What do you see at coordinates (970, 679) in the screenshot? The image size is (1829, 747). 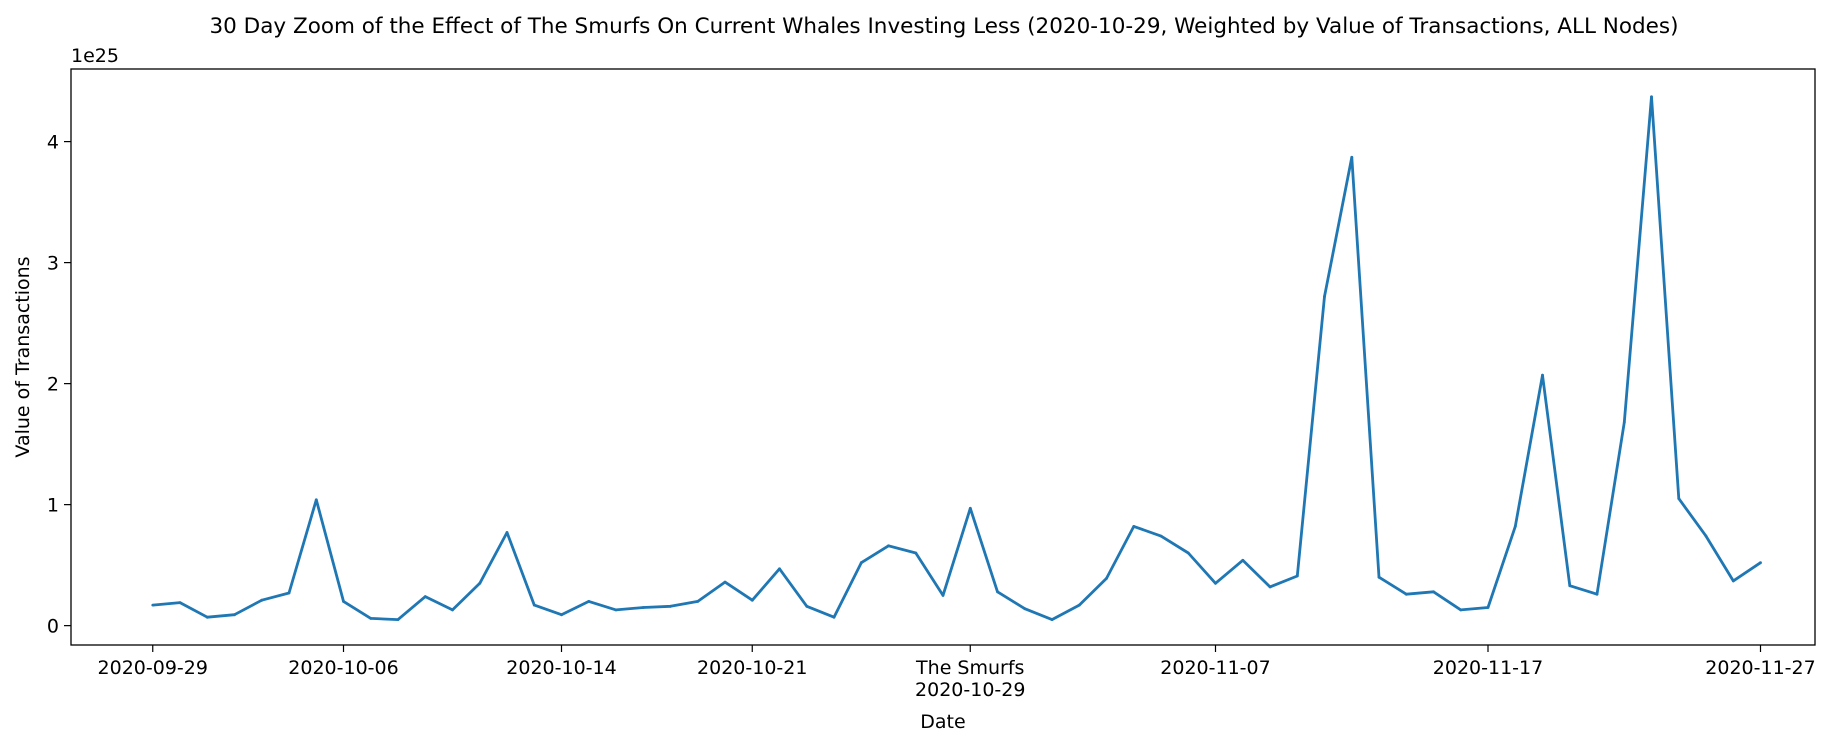 I see `x-tick-label: The Smurfs 2020-10-29` at bounding box center [970, 679].